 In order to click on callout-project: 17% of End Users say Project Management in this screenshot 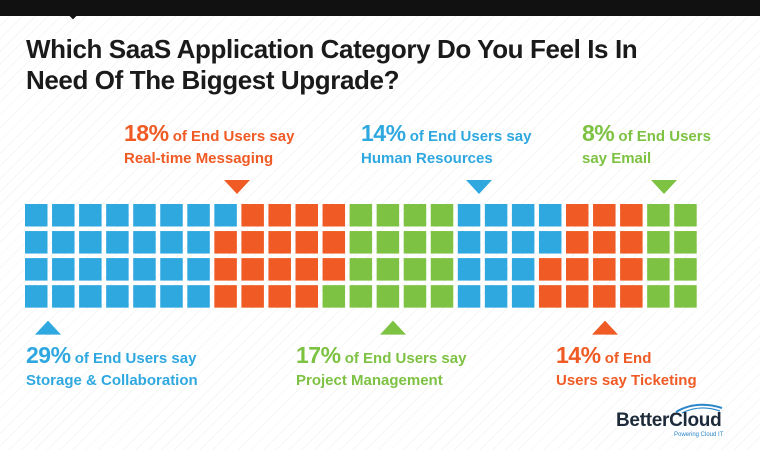, I will do `click(381, 368)`.